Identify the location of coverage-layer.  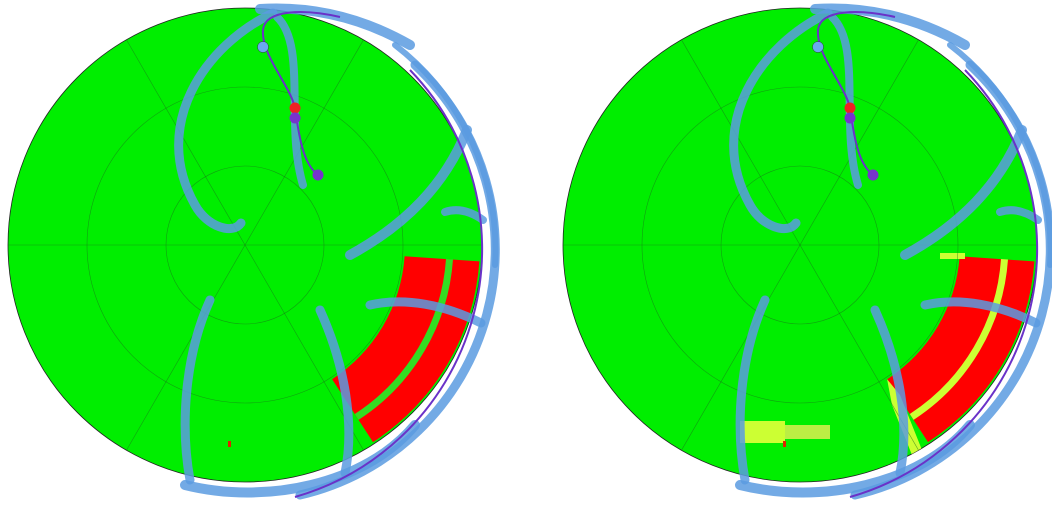
(354, 351).